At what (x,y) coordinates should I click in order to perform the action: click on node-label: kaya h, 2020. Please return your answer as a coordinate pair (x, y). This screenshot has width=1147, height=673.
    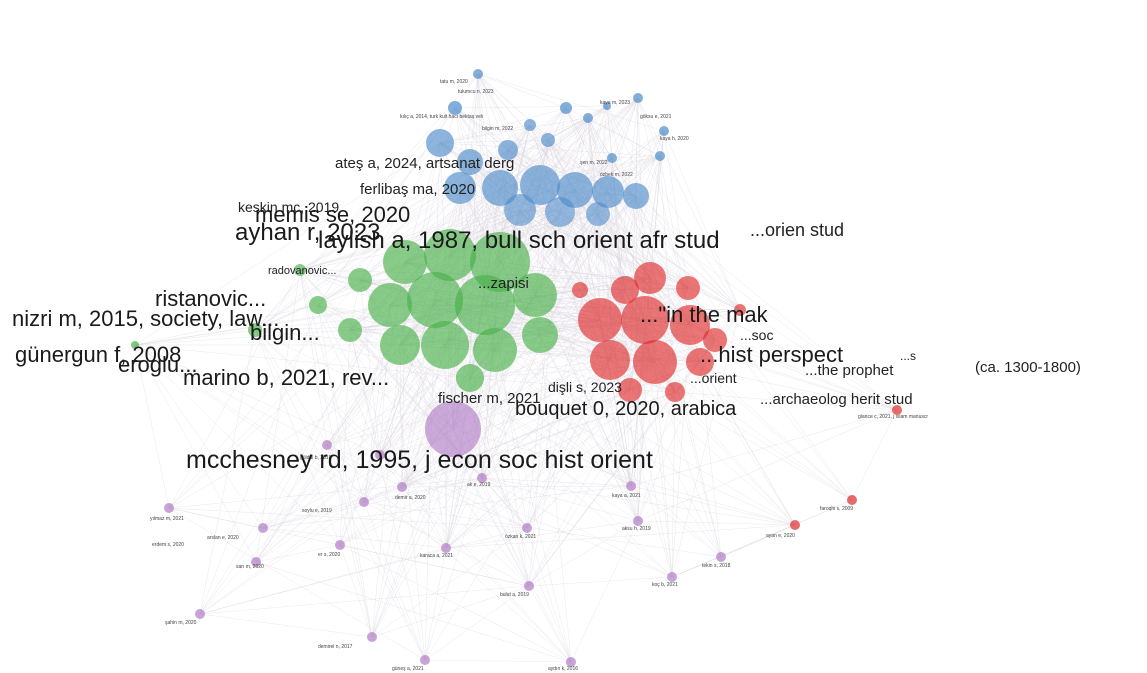
    Looking at the image, I should click on (674, 139).